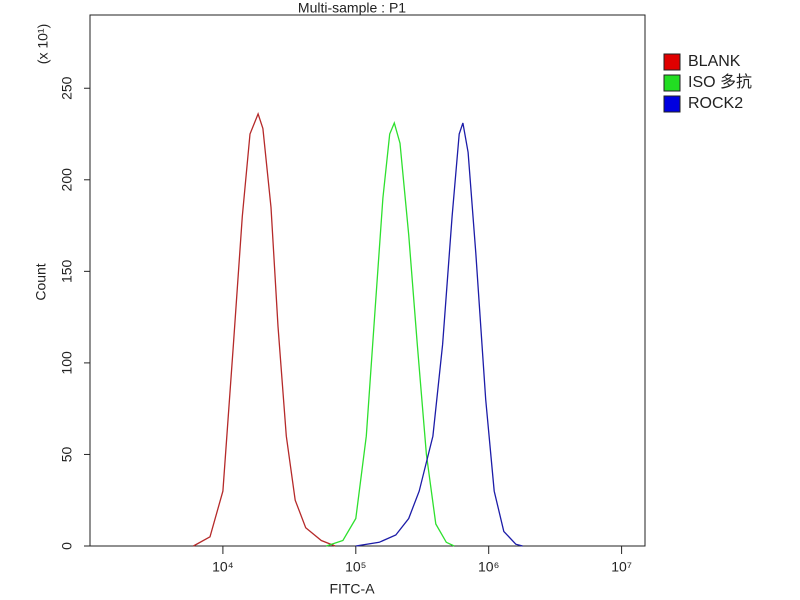  I want to click on x-axis-label: FITC-A, so click(352, 589).